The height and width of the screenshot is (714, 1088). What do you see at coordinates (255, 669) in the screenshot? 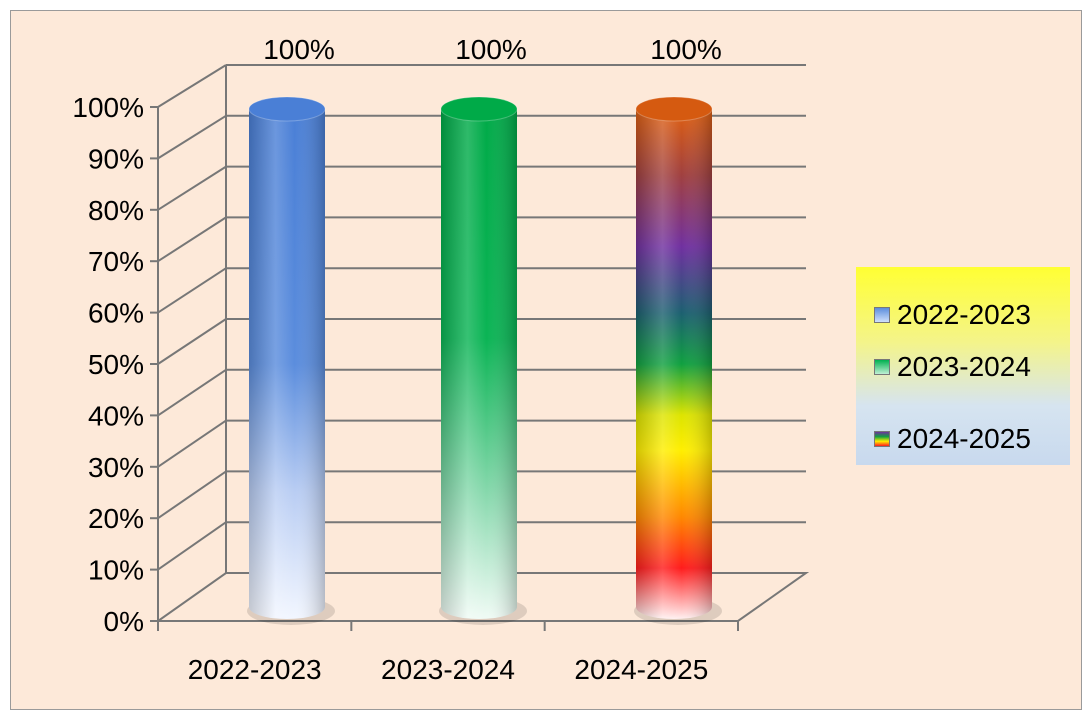
I see `x-category-label: 2022-2023` at bounding box center [255, 669].